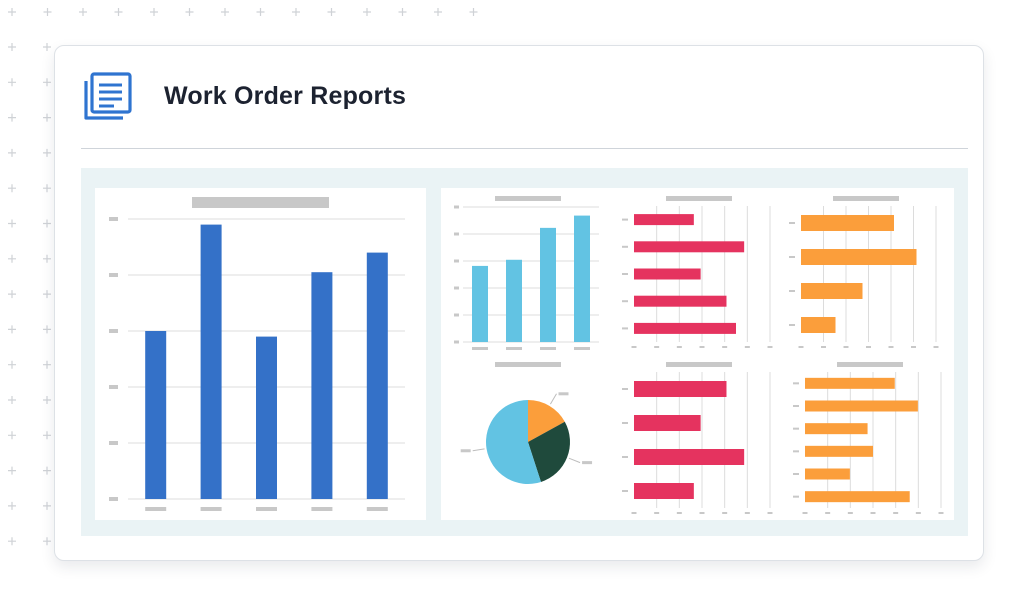  What do you see at coordinates (697, 438) in the screenshot?
I see `horizontal-bar-chart-red-bottom` at bounding box center [697, 438].